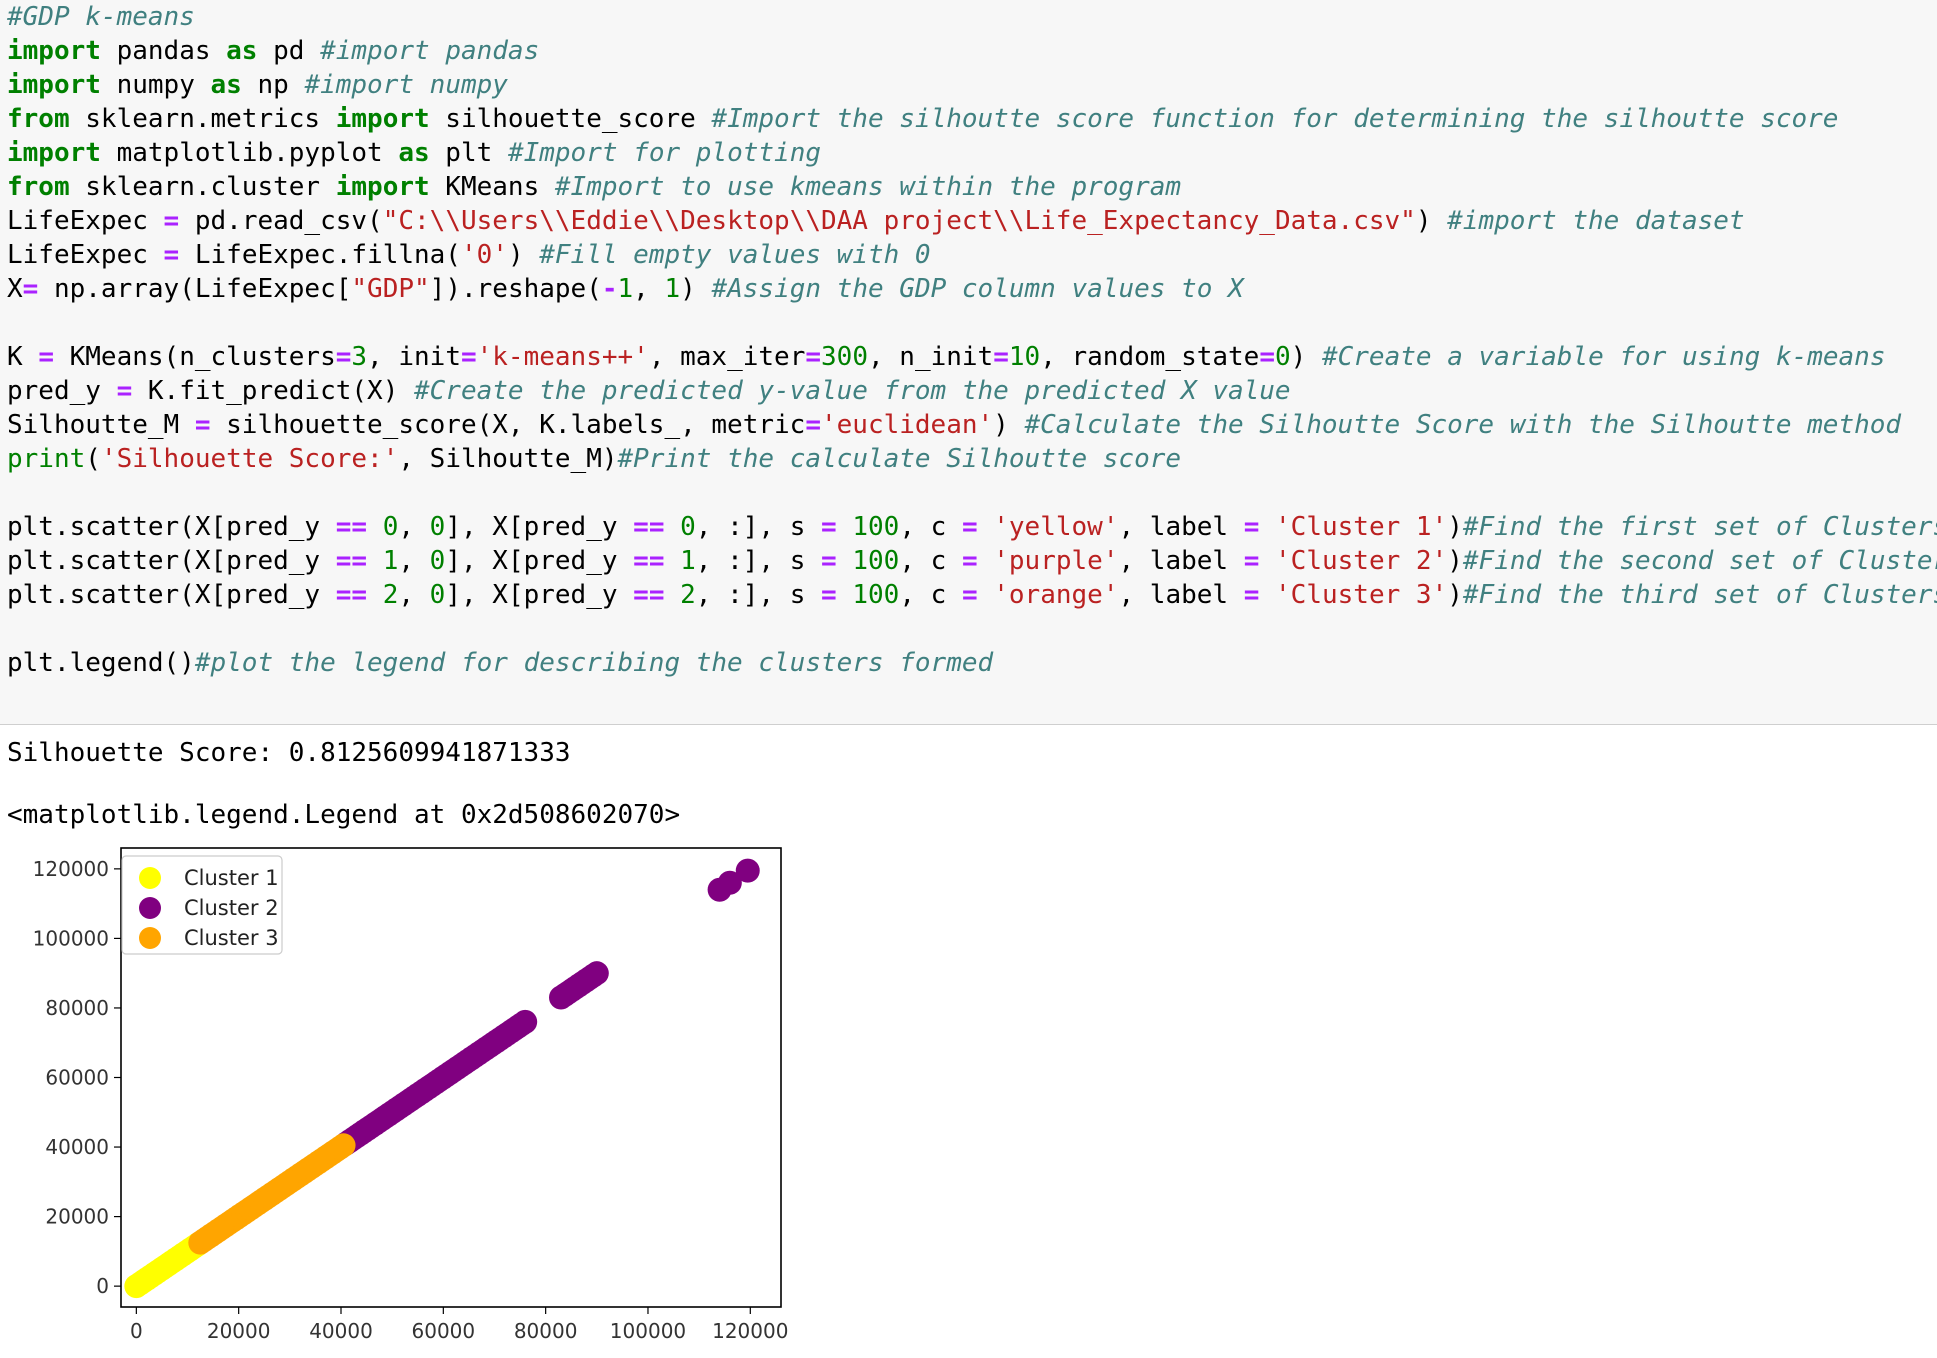 This screenshot has width=1937, height=1358. Describe the element at coordinates (414, 357) in the screenshot. I see `code-token: , init` at that location.